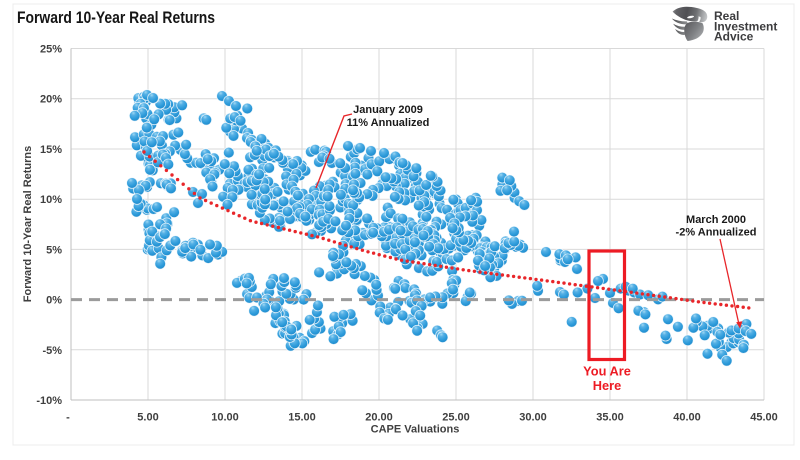 The height and width of the screenshot is (460, 800). What do you see at coordinates (49, 401) in the screenshot?
I see `svg-text: -10%` at bounding box center [49, 401].